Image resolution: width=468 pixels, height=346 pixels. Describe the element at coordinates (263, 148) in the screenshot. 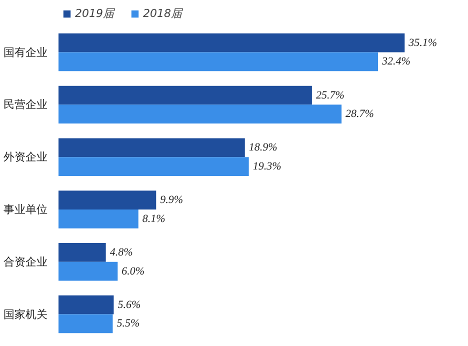

I see `data-label: 18.9%` at that location.